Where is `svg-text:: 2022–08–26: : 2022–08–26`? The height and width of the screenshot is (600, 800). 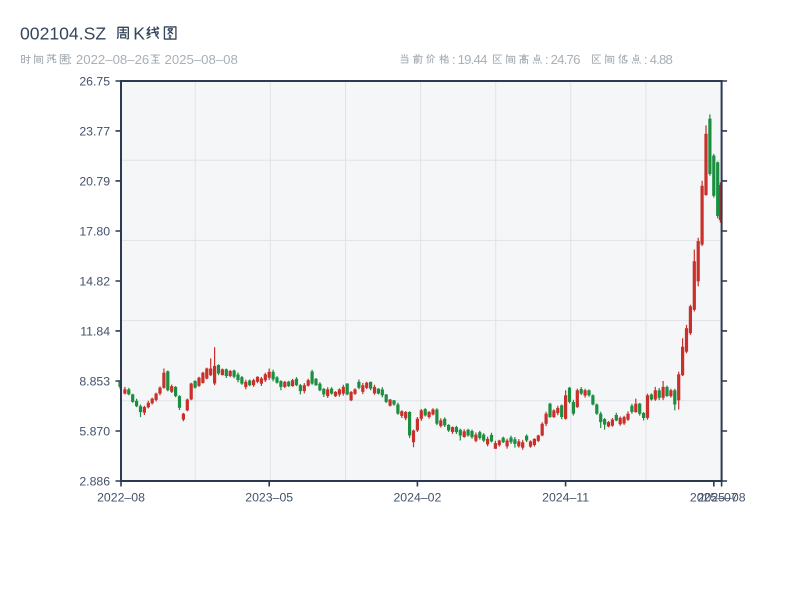
svg-text:: 2022–08–26: : 2022–08–26 is located at coordinates (109, 59).